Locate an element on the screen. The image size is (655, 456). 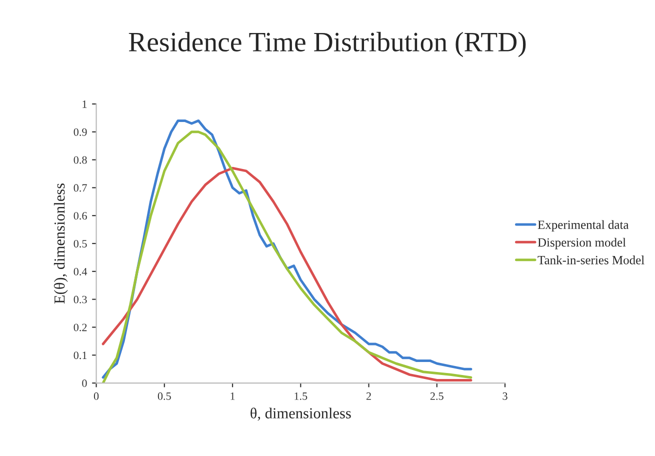
y-tick-label: 0.8 is located at coordinates (80, 160).